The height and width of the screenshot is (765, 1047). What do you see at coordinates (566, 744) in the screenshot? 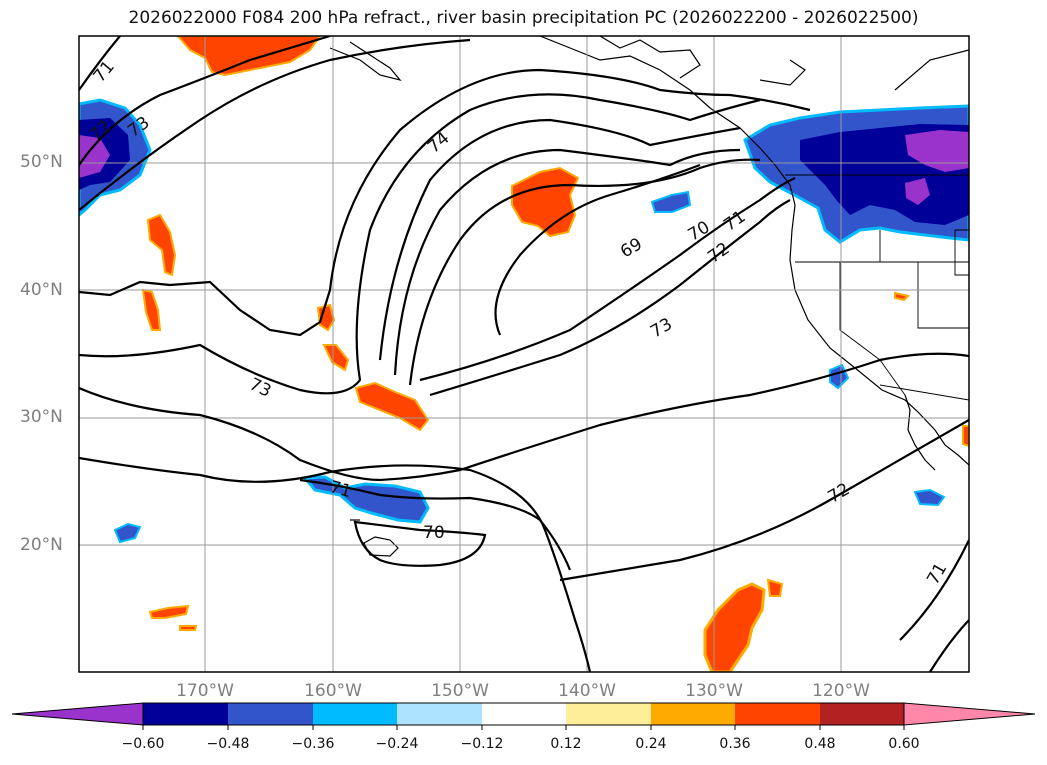
I see `colorbar-tick-label: 0.12` at bounding box center [566, 744].